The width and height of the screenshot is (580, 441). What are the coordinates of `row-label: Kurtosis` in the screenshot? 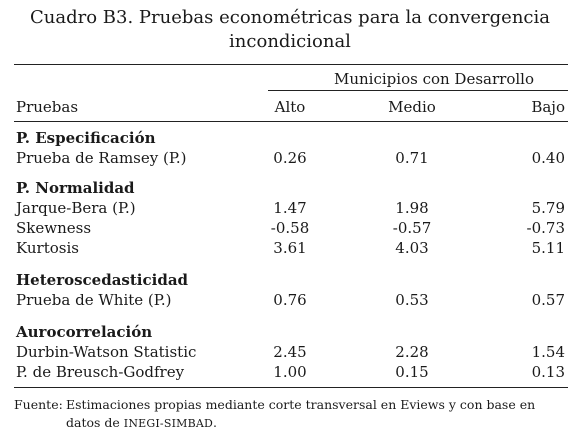 It's located at (47, 248).